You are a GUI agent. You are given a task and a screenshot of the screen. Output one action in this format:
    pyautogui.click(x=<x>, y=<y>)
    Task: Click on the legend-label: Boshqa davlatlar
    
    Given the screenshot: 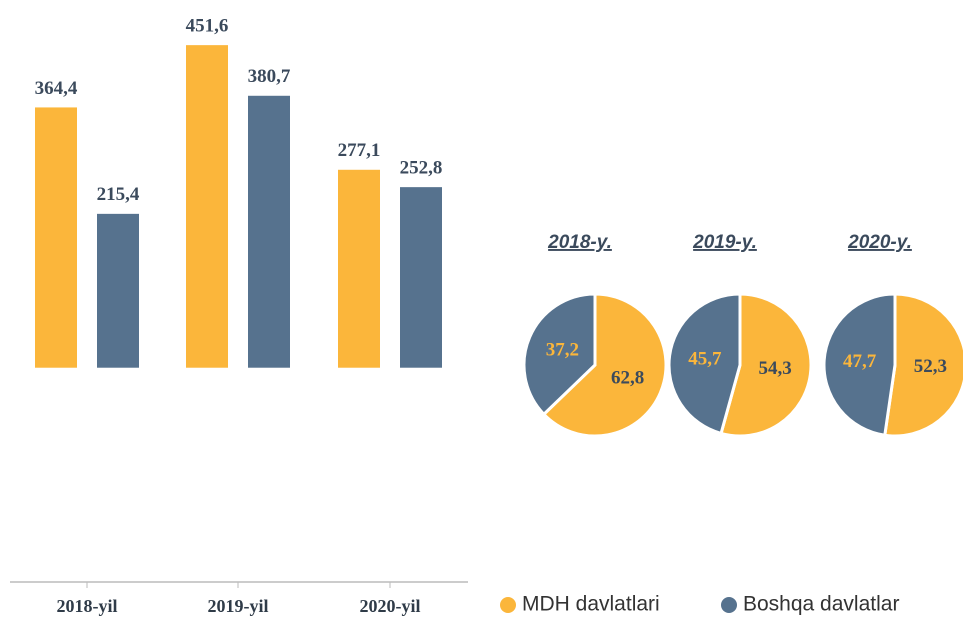 What is the action you would take?
    pyautogui.click(x=821, y=604)
    